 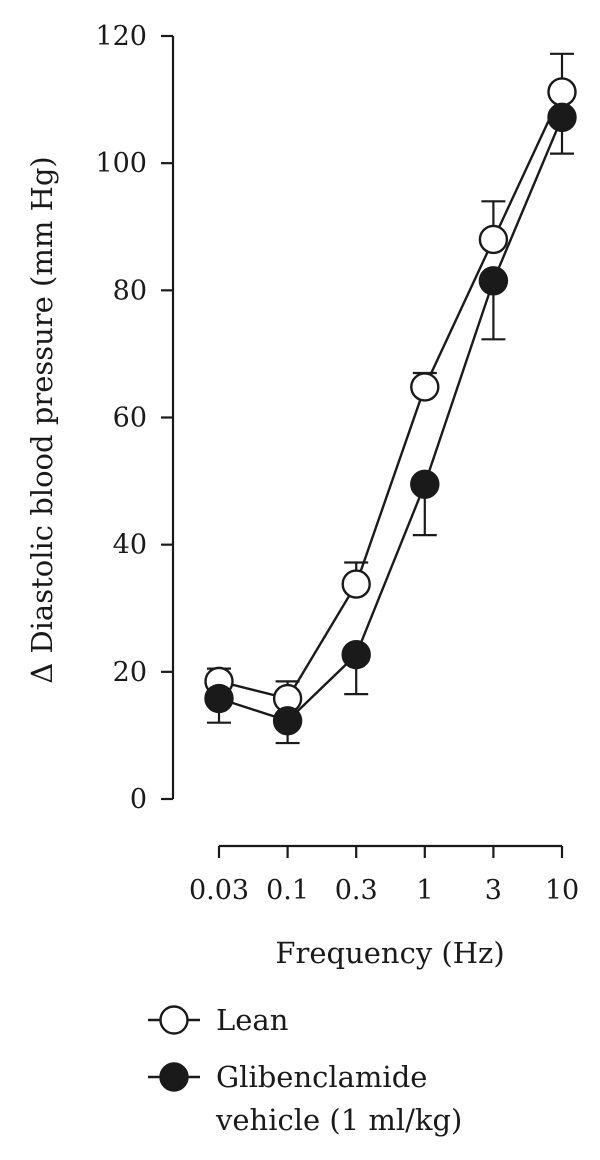 What do you see at coordinates (356, 890) in the screenshot?
I see `x-tick-label: 0.3` at bounding box center [356, 890].